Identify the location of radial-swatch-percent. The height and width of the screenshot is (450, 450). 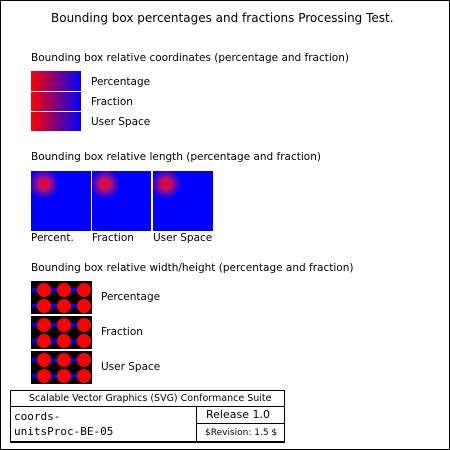
(61, 201).